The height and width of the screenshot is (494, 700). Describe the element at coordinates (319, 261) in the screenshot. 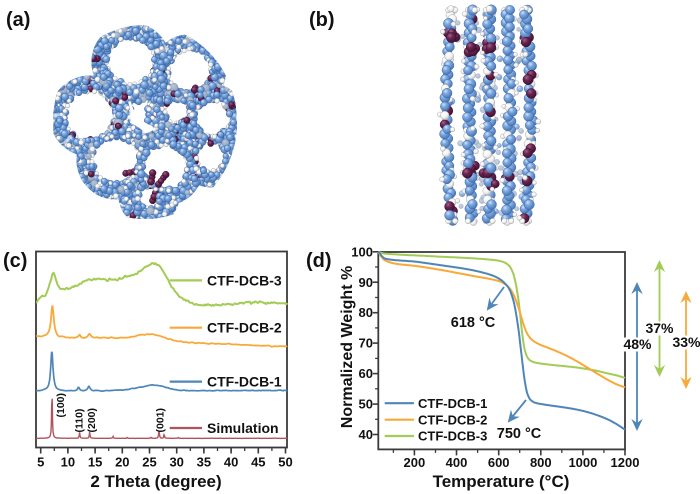

I see `svg-text: (d)` at that location.